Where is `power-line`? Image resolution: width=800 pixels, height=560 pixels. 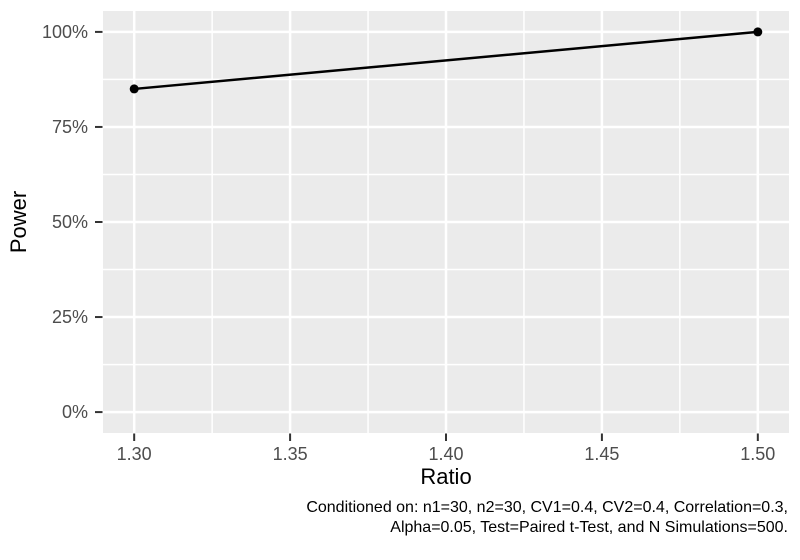
power-line is located at coordinates (446, 60).